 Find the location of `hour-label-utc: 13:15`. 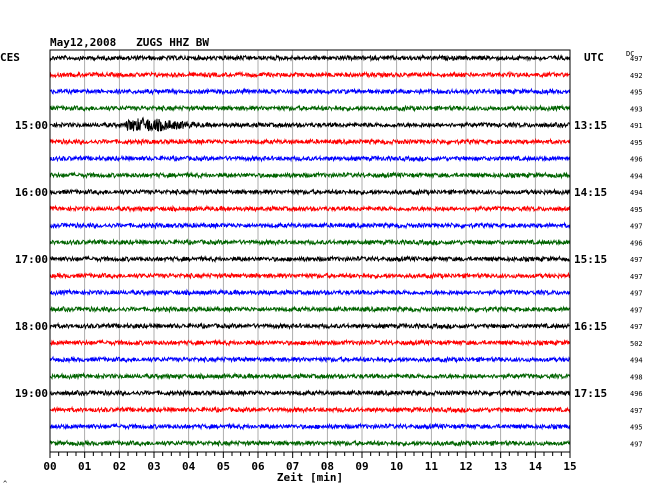

hour-label-utc: 13:15 is located at coordinates (590, 125).